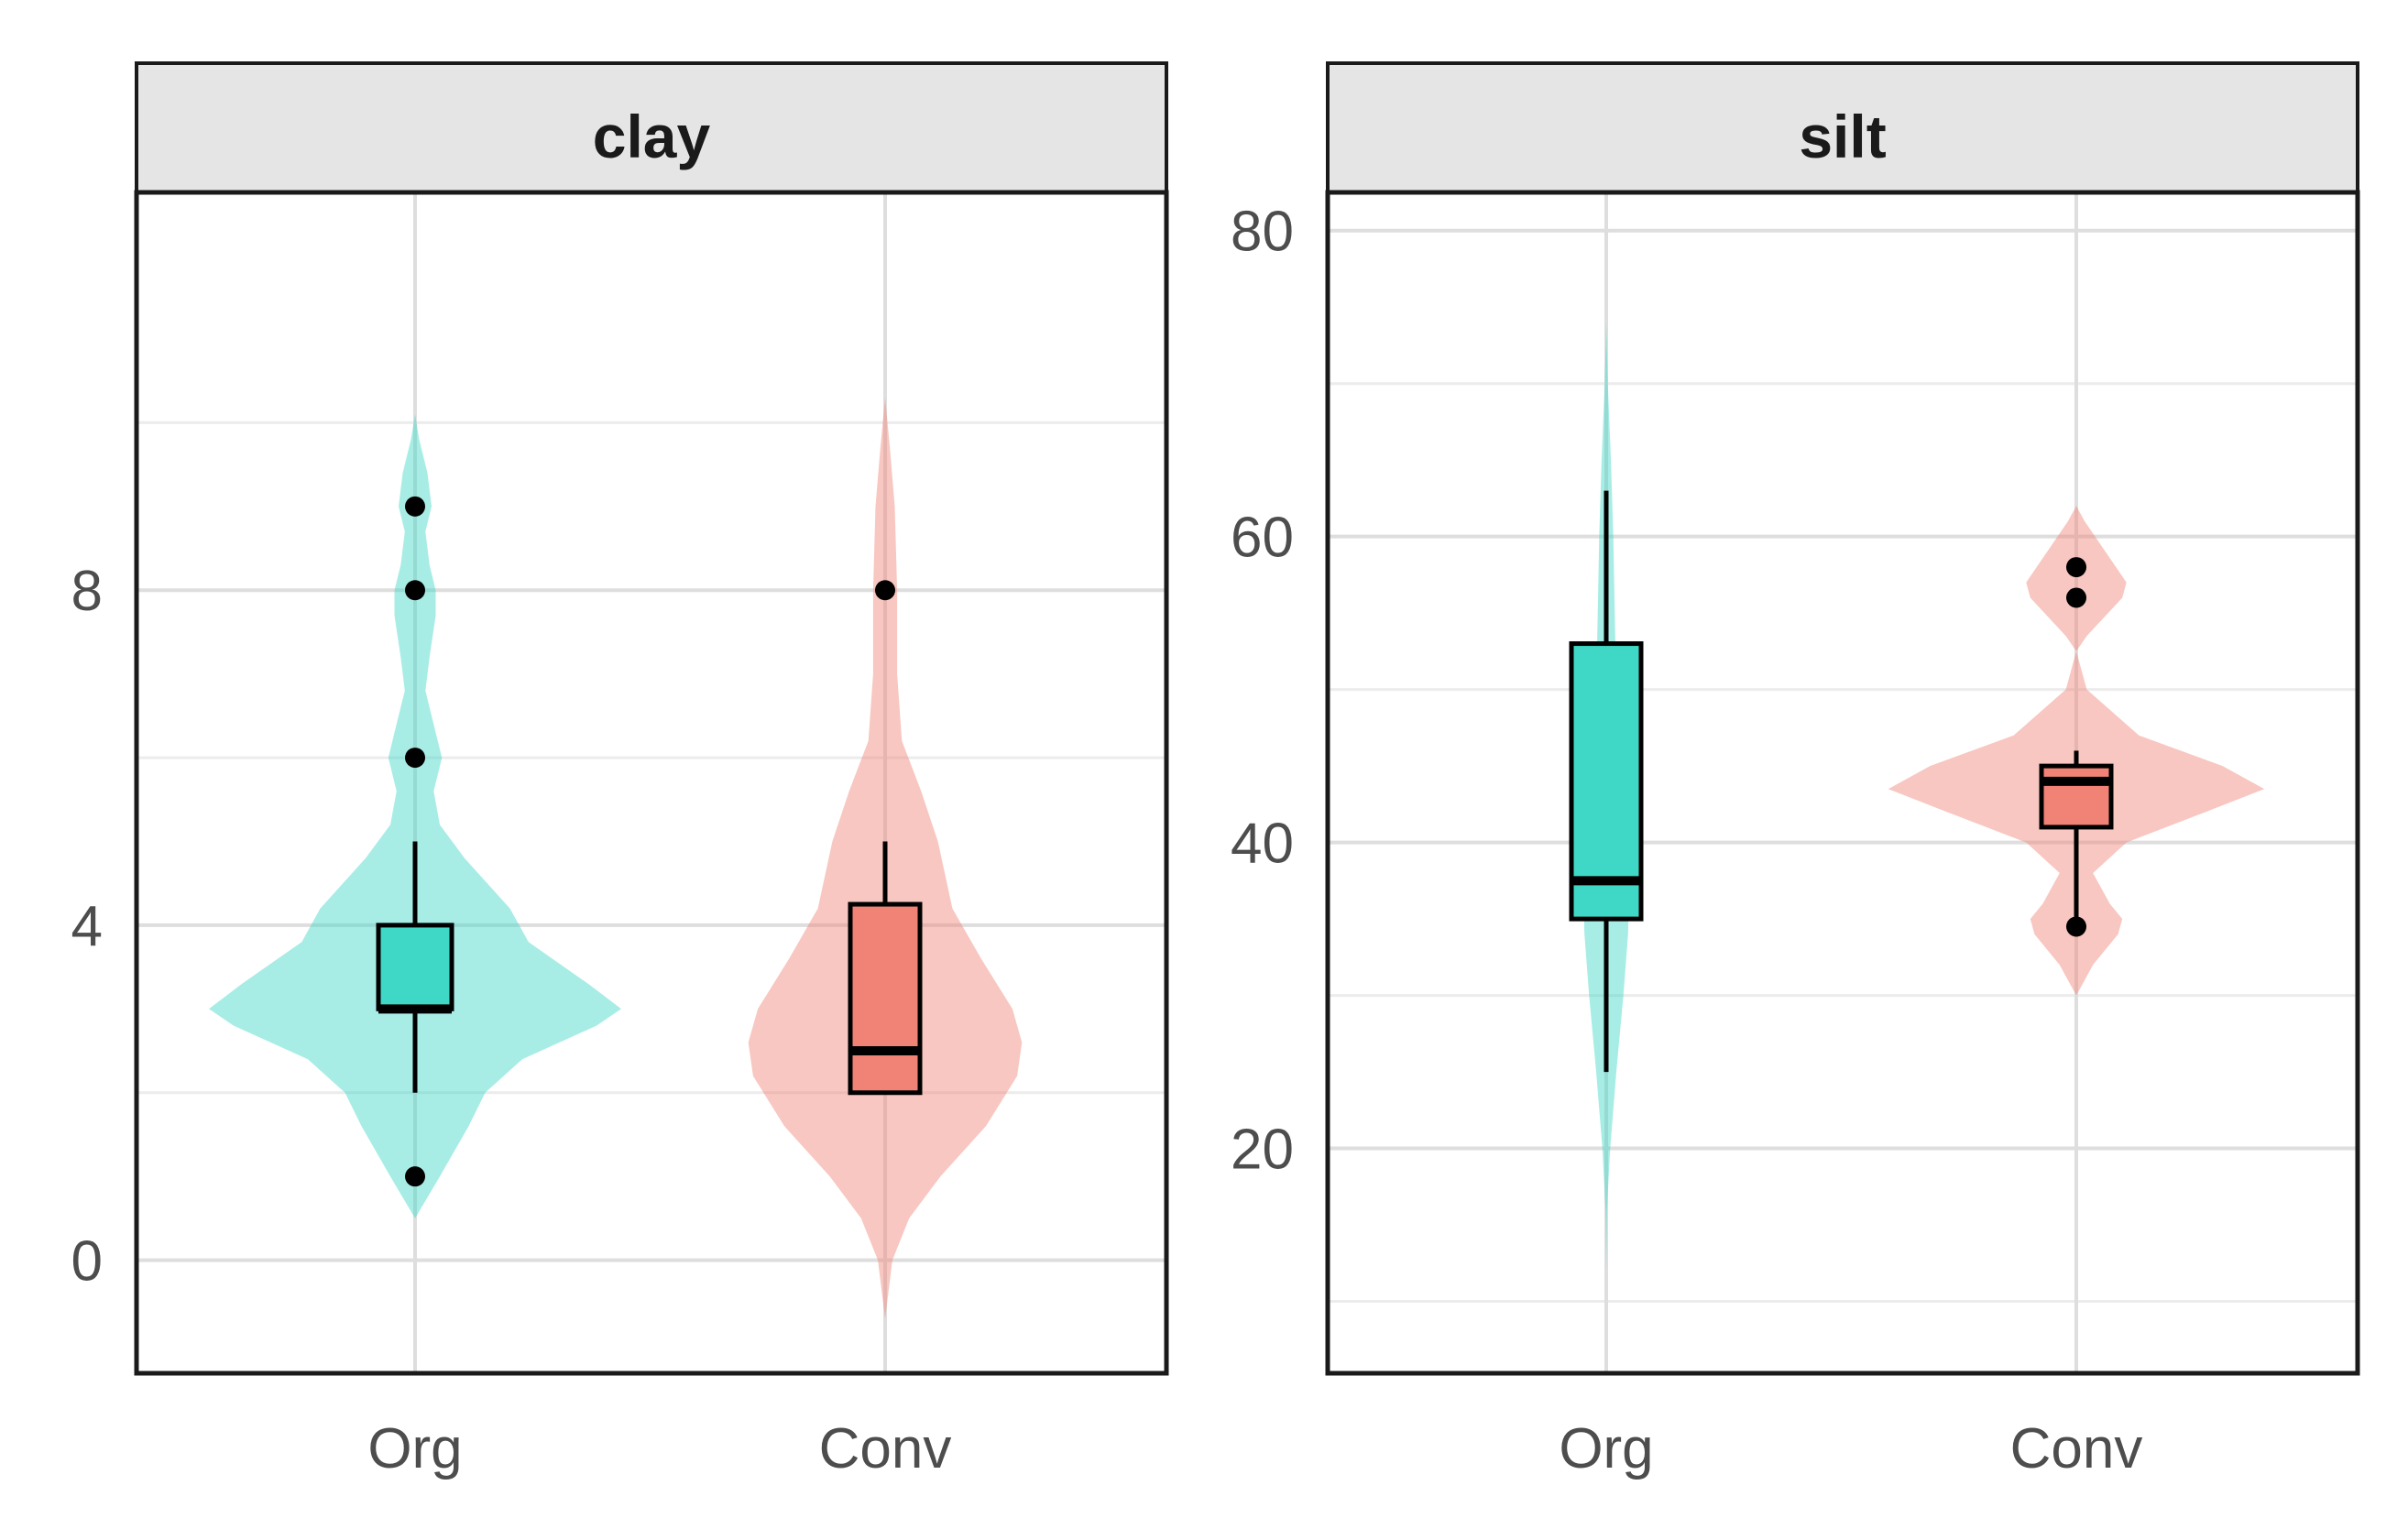 The image size is (2408, 1529). I want to click on panel-title: clay, so click(652, 136).